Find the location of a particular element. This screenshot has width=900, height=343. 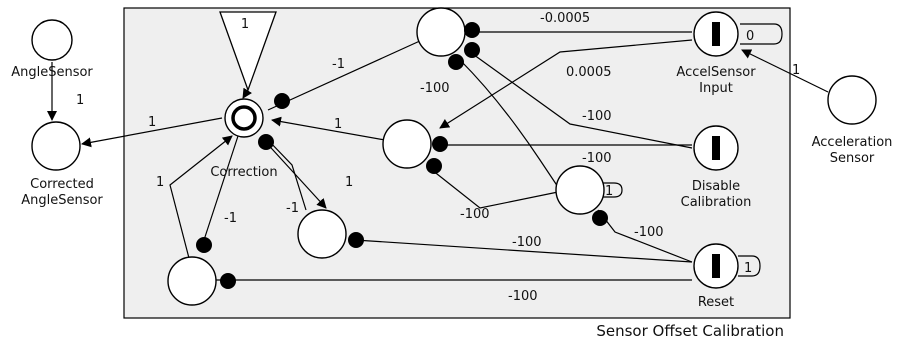

angle-sensor-node is located at coordinates (52, 40).